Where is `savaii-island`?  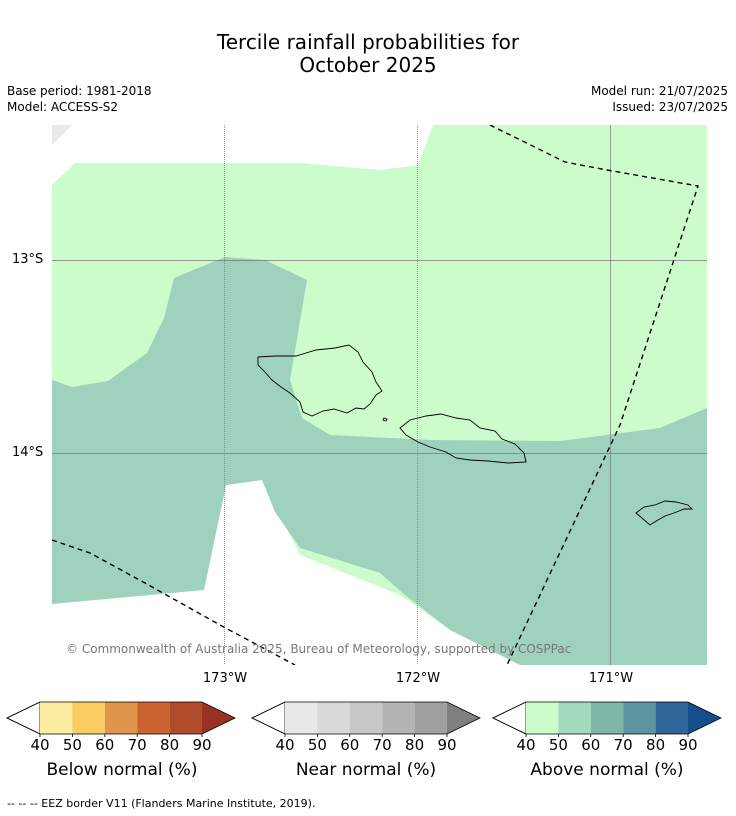 savaii-island is located at coordinates (320, 380).